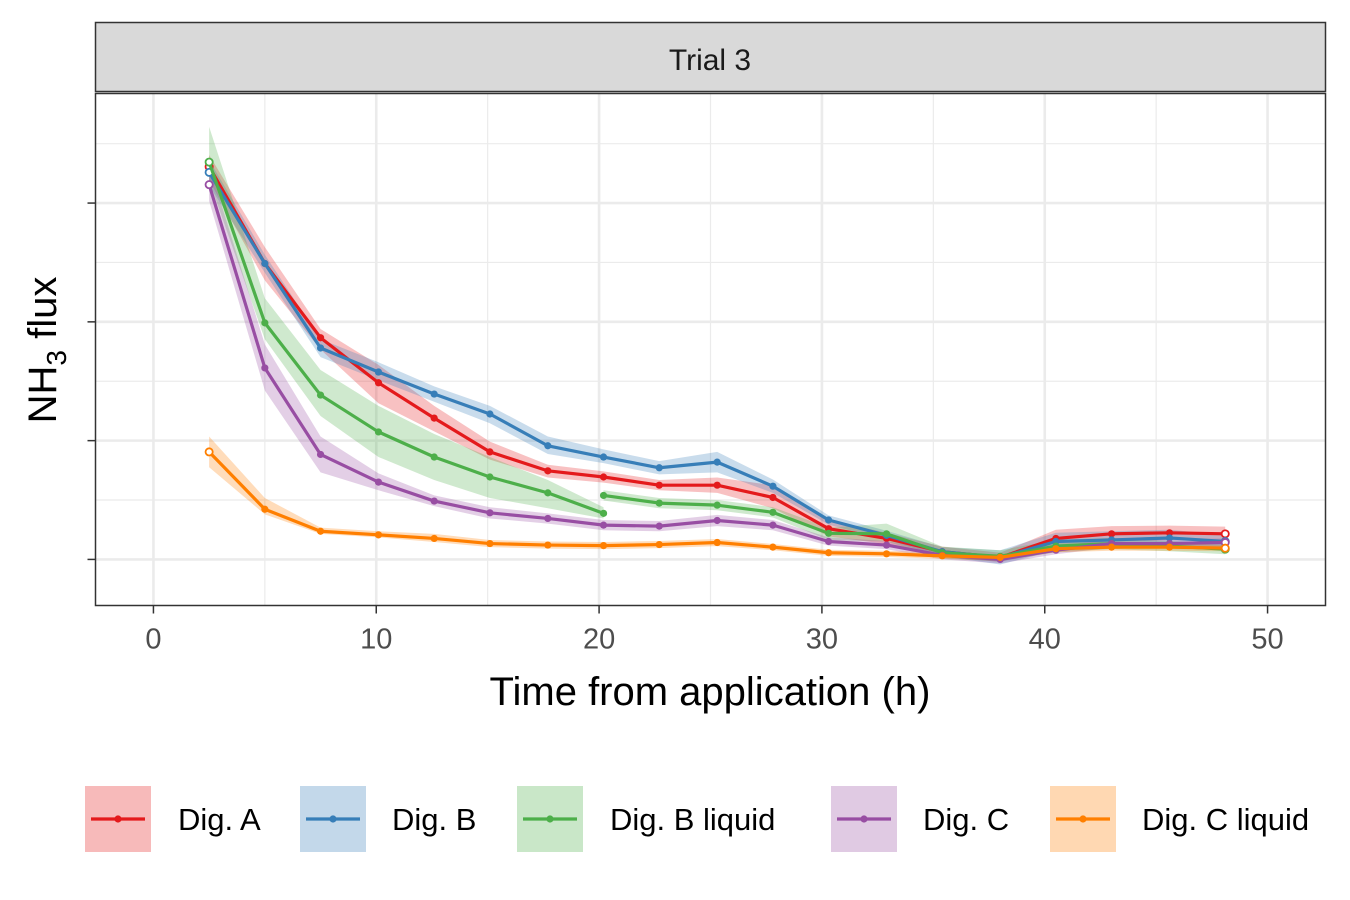 The height and width of the screenshot is (900, 1350). I want to click on series-line-dig-b-liquid, so click(406, 338).